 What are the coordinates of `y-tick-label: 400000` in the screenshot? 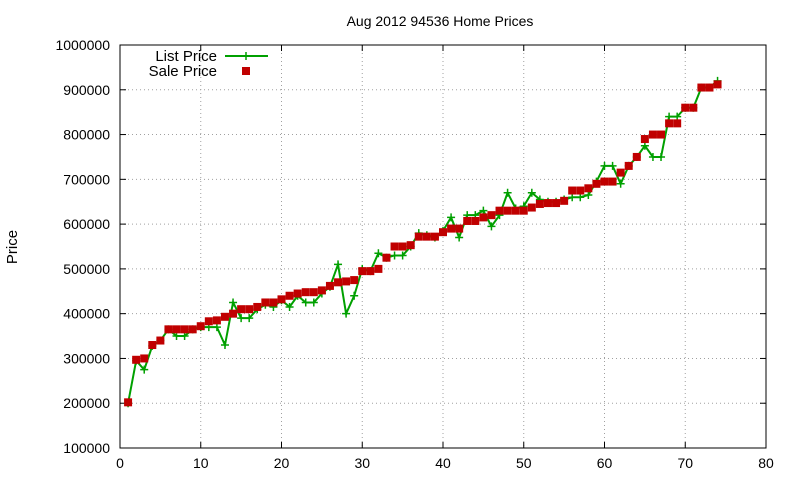 It's located at (86, 314).